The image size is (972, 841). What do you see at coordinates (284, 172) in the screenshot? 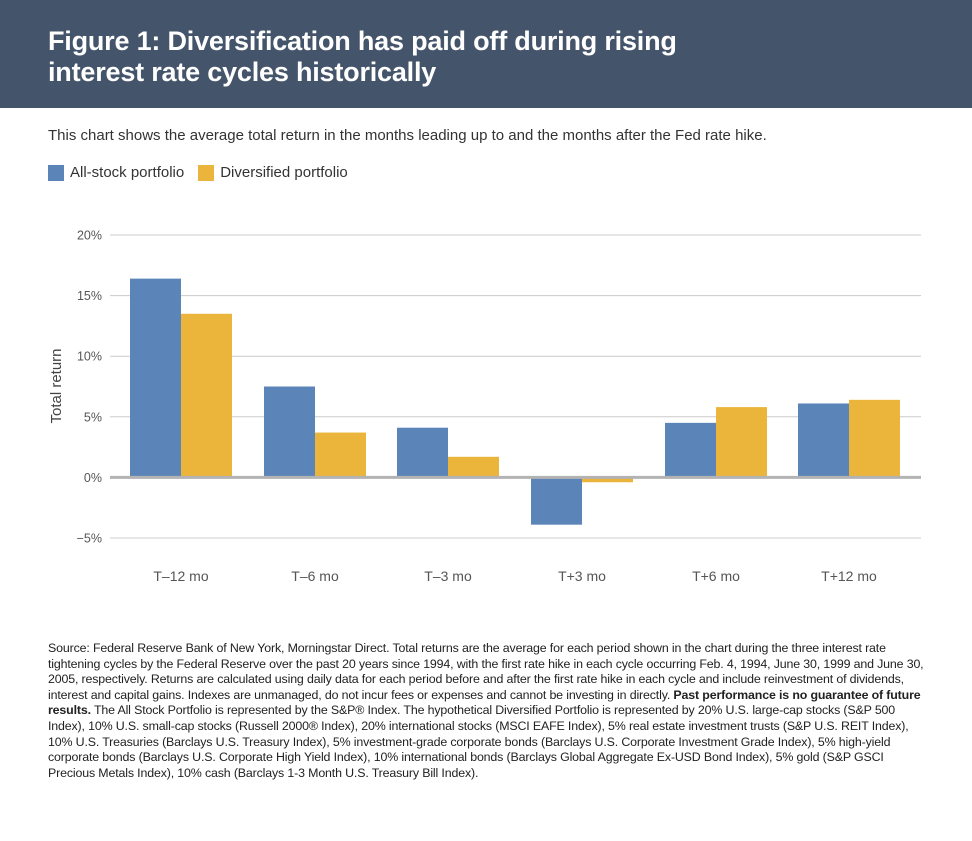
I see `legend-label-diversified: Diversified portfolio` at bounding box center [284, 172].